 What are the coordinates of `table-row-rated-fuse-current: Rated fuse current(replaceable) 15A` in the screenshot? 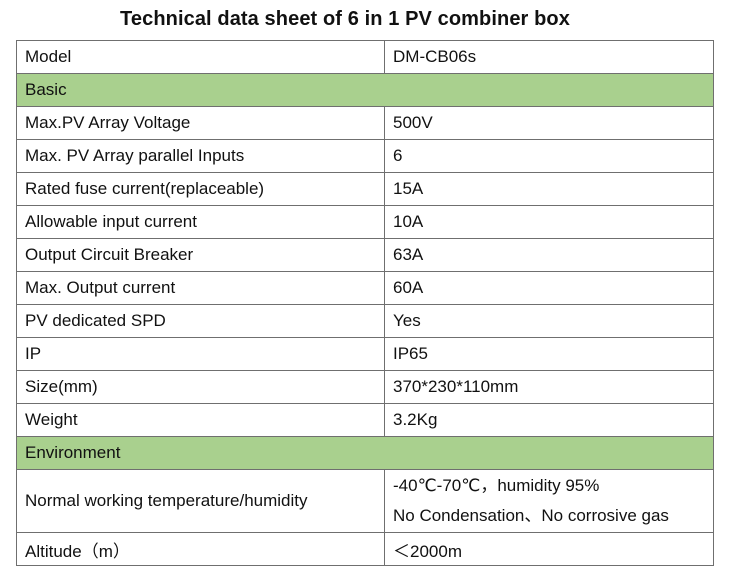 It's located at (365, 189).